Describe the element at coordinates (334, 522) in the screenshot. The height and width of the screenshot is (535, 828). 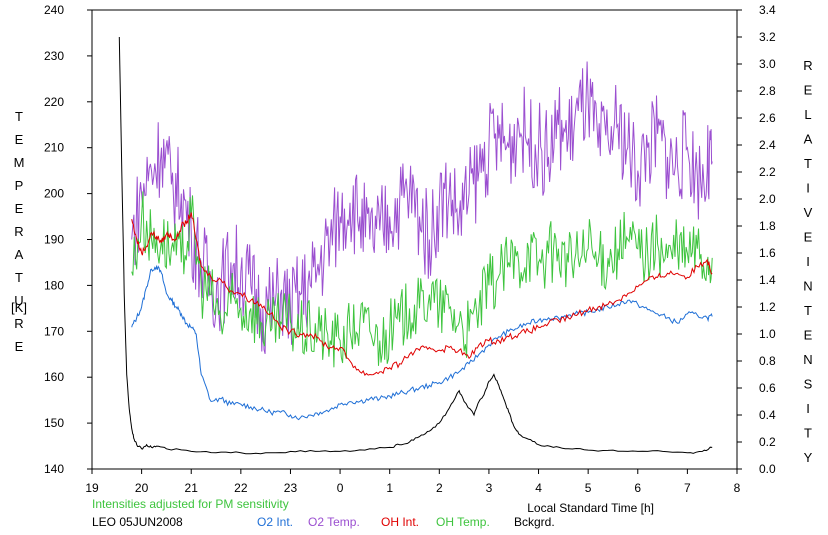
I see `legend-entry: O2 Temp.` at that location.